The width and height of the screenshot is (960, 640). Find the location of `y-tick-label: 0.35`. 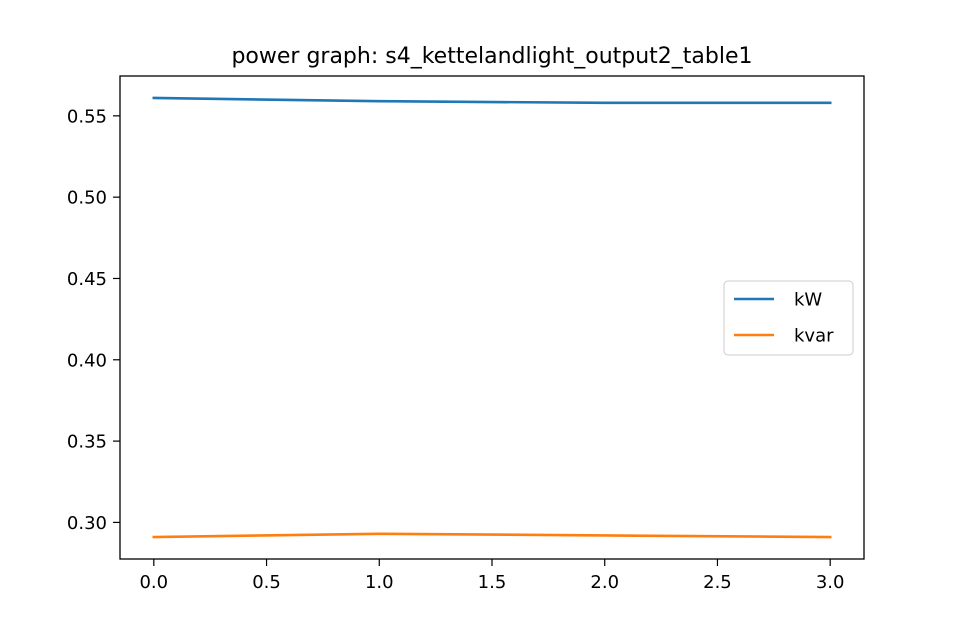

y-tick-label: 0.35 is located at coordinates (87, 442).